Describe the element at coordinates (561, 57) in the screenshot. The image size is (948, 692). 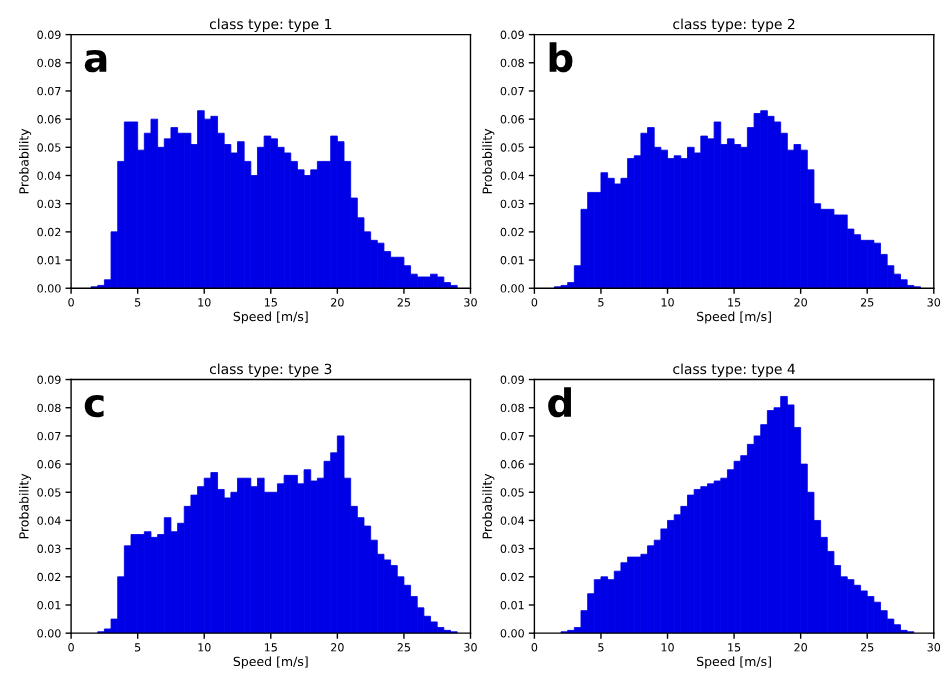
I see `annotation: b` at that location.